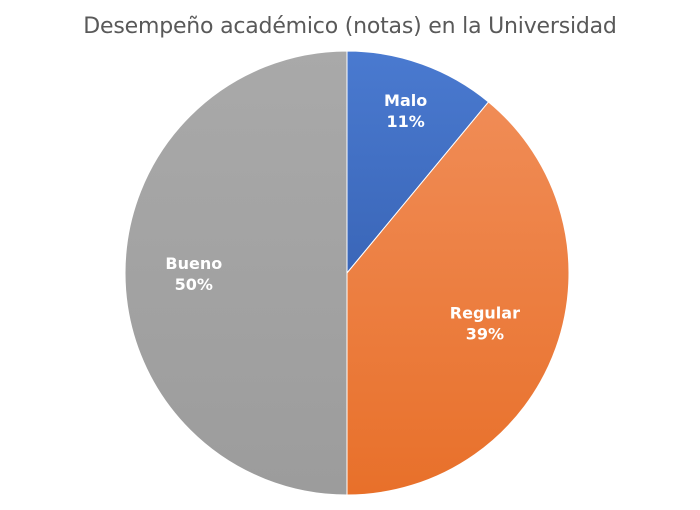 This screenshot has height=510, width=700. I want to click on slice-label-malo: Malo, so click(405, 100).